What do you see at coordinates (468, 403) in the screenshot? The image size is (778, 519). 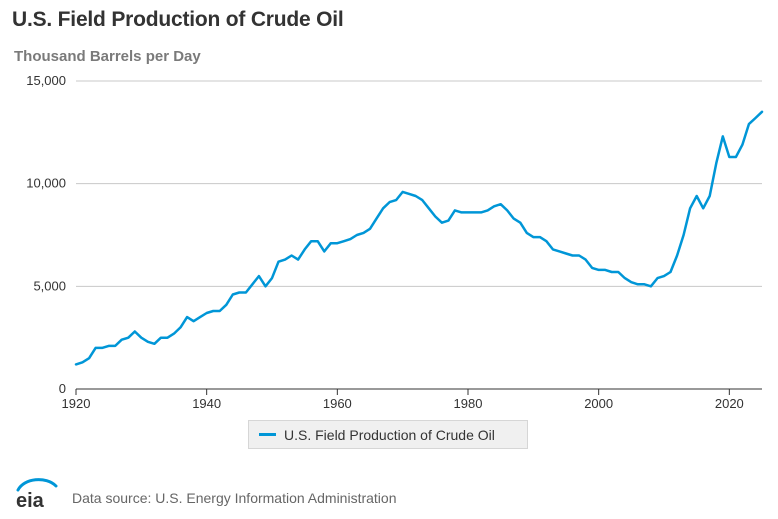 I see `x-tick-label: 1980` at bounding box center [468, 403].